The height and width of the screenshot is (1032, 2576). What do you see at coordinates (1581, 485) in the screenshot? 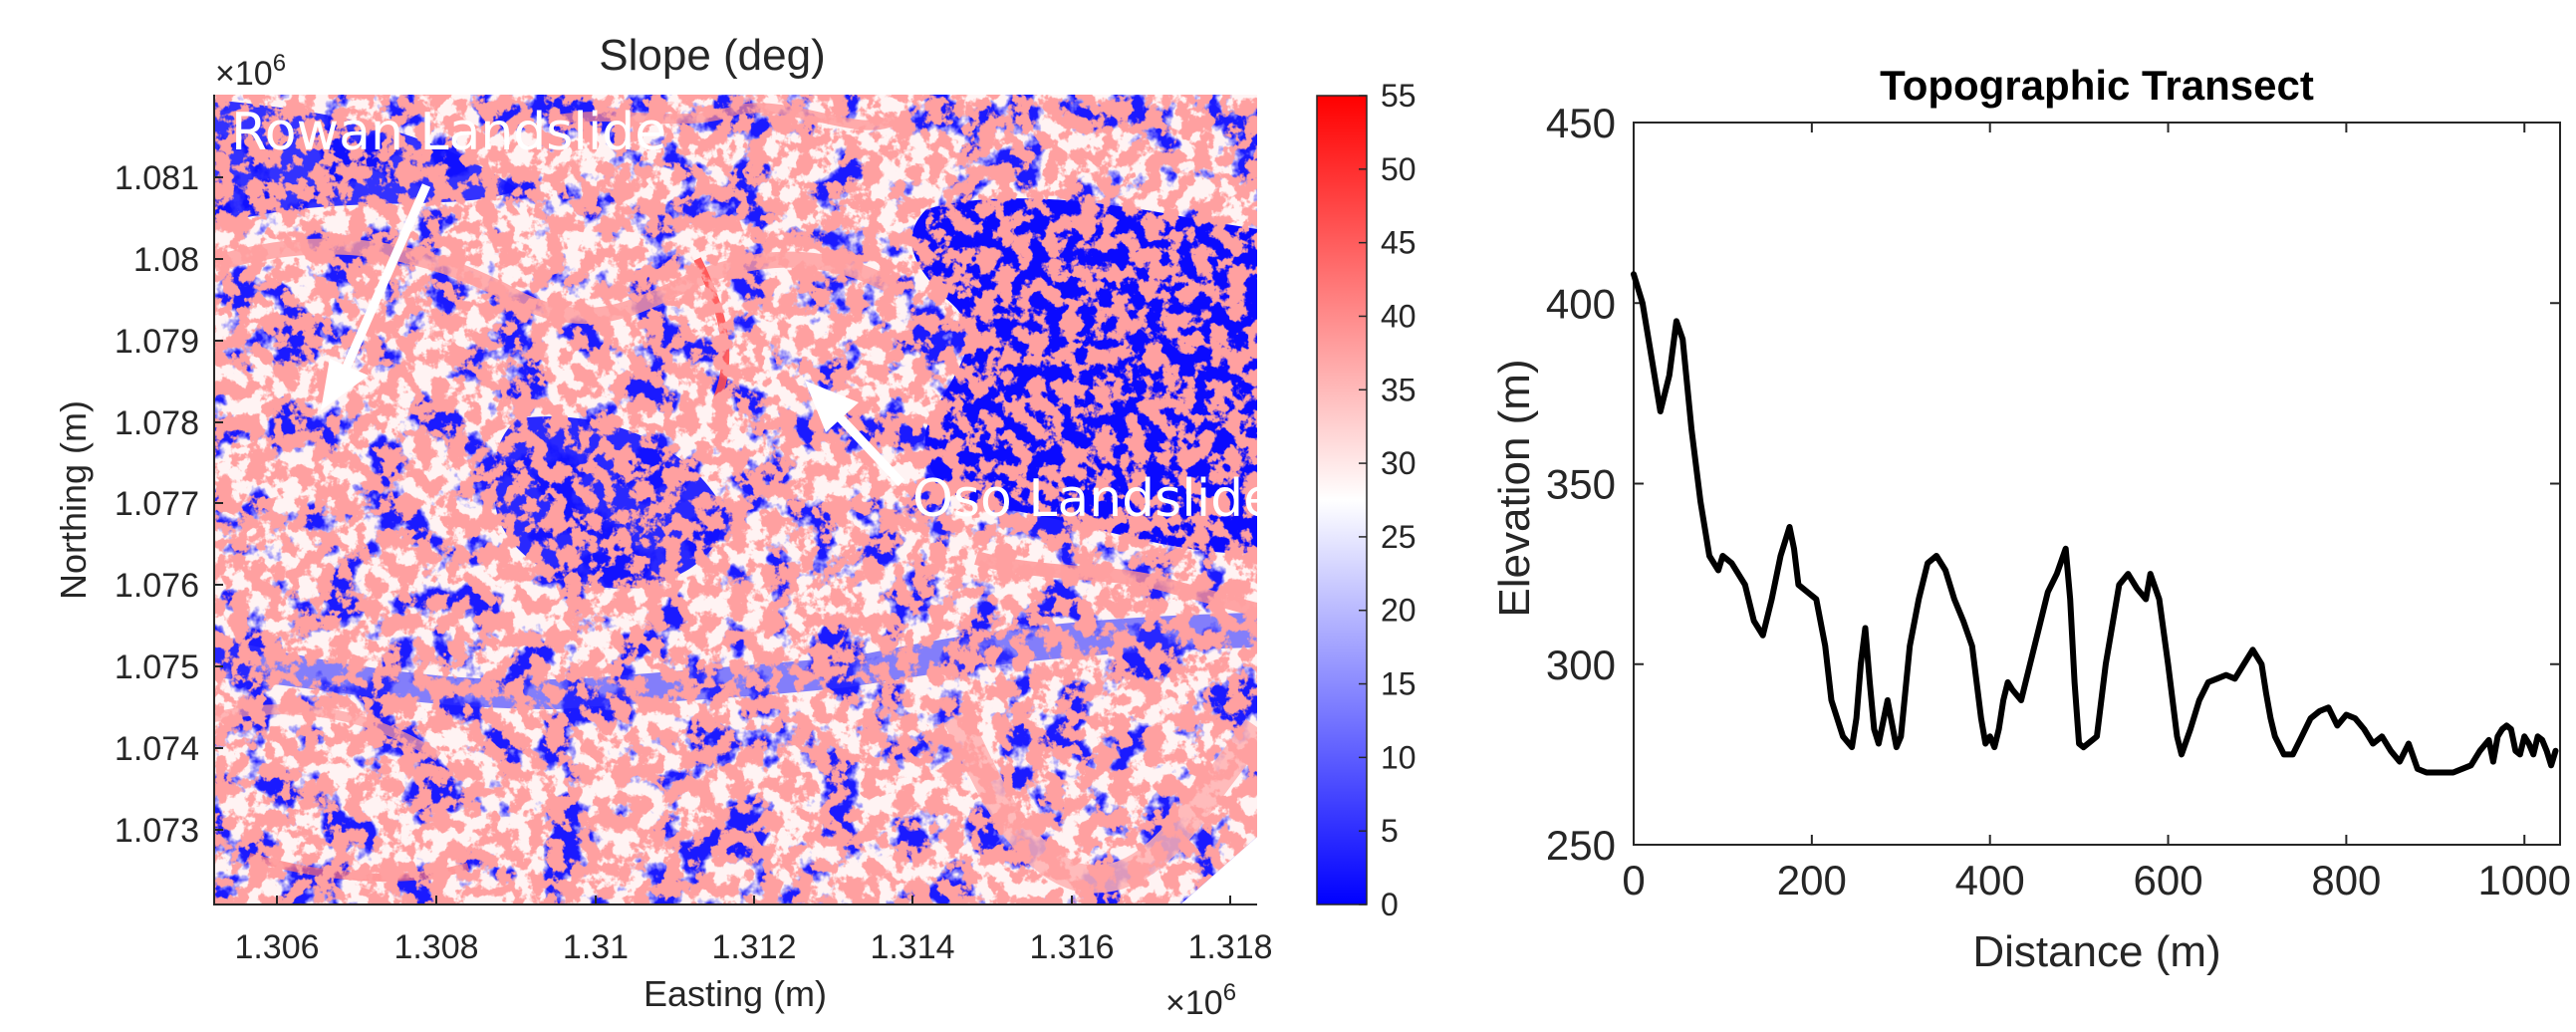
I see `transect-y-tick-label: 350` at bounding box center [1581, 485].